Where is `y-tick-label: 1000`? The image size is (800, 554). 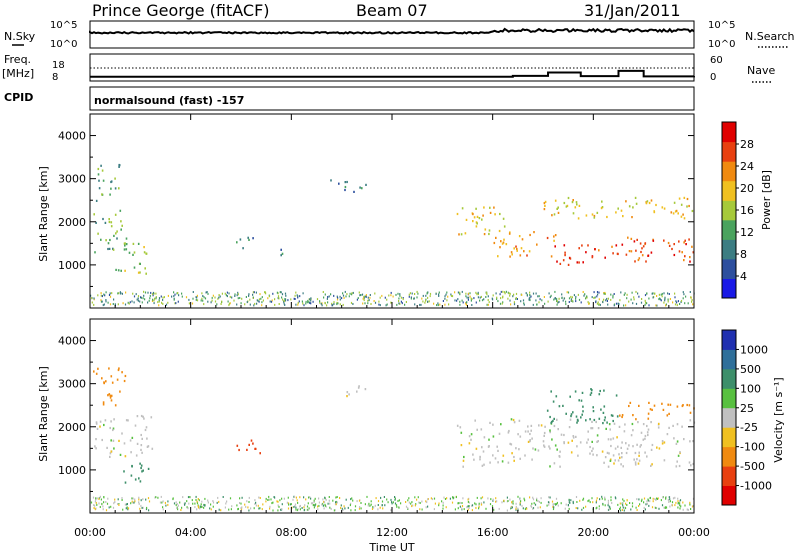 y-tick-label: 1000 is located at coordinates (72, 470).